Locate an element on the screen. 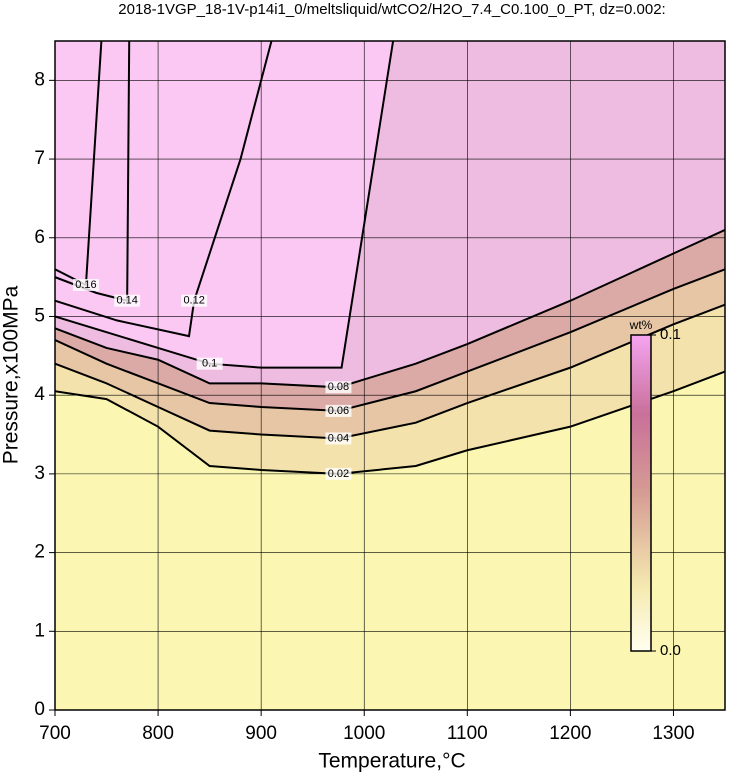 This screenshot has width=734, height=776. contour-label: 0.08 is located at coordinates (338, 387).